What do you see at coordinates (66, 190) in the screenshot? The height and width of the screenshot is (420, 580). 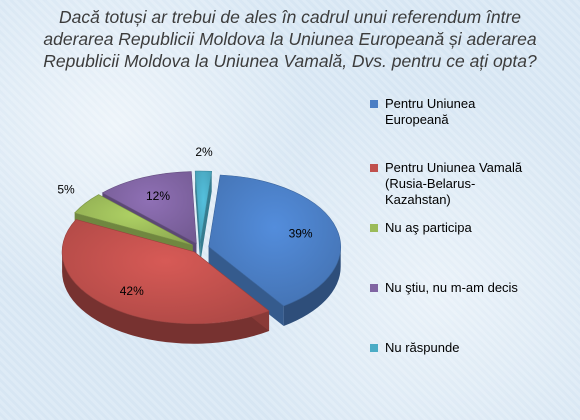 I see `data-label-3: 5%` at bounding box center [66, 190].